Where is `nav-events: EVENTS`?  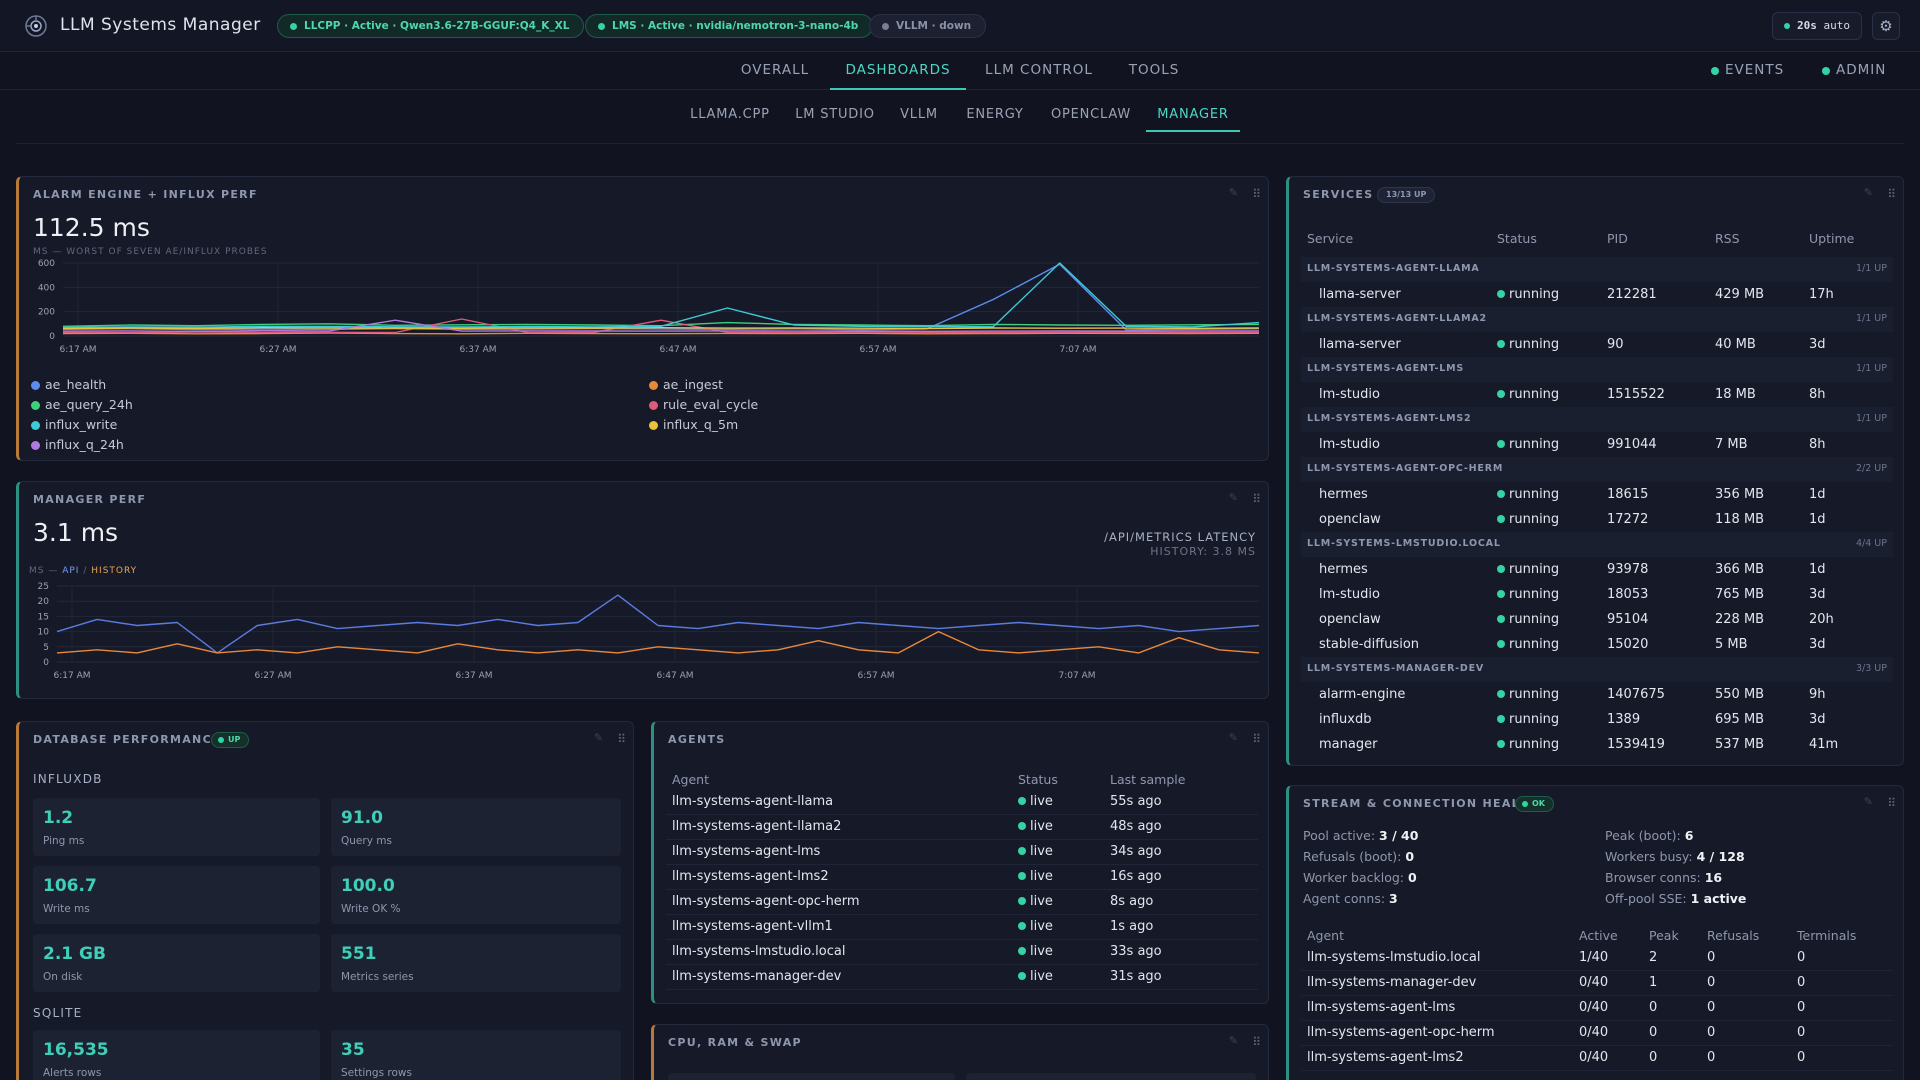
nav-events: EVENTS is located at coordinates (1747, 71).